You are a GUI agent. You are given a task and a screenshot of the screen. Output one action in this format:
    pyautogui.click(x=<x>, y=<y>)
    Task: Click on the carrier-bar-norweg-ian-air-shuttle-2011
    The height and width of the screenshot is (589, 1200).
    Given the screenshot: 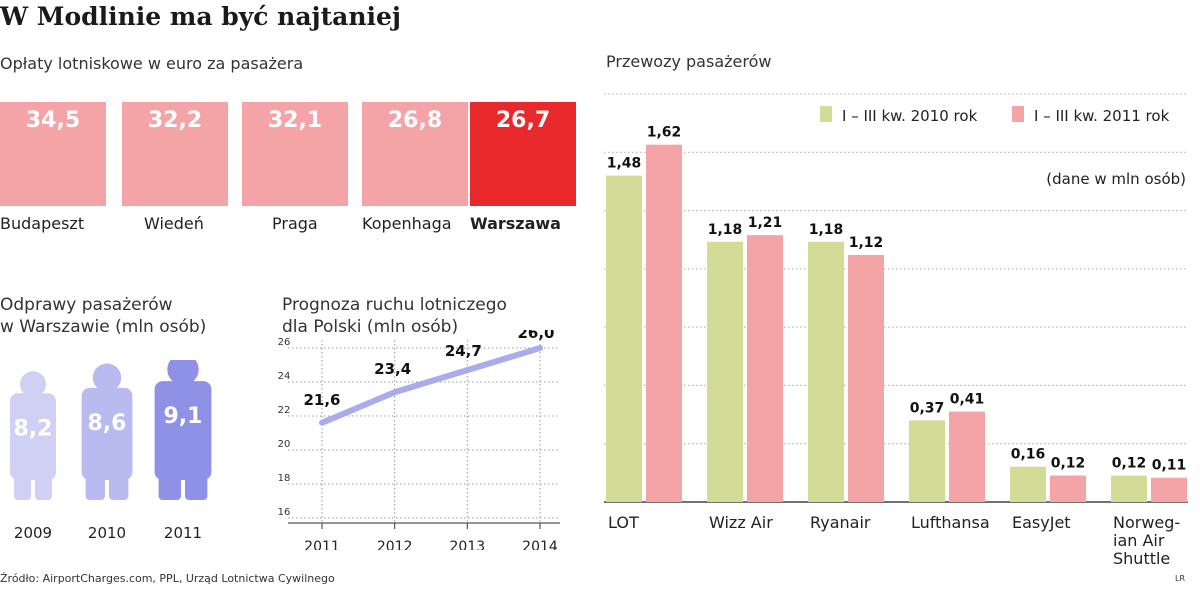 What is the action you would take?
    pyautogui.click(x=1169, y=489)
    